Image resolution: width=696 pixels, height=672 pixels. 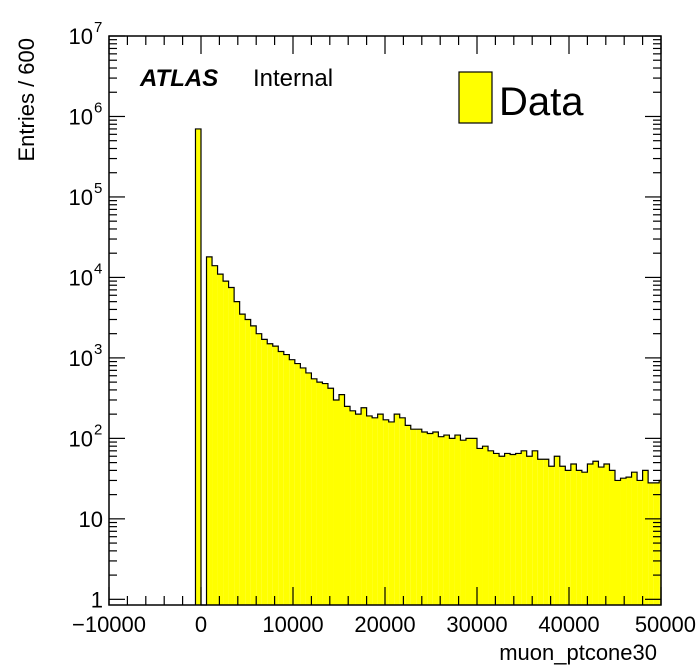 What do you see at coordinates (293, 78) in the screenshot?
I see `internal-label: Internal` at bounding box center [293, 78].